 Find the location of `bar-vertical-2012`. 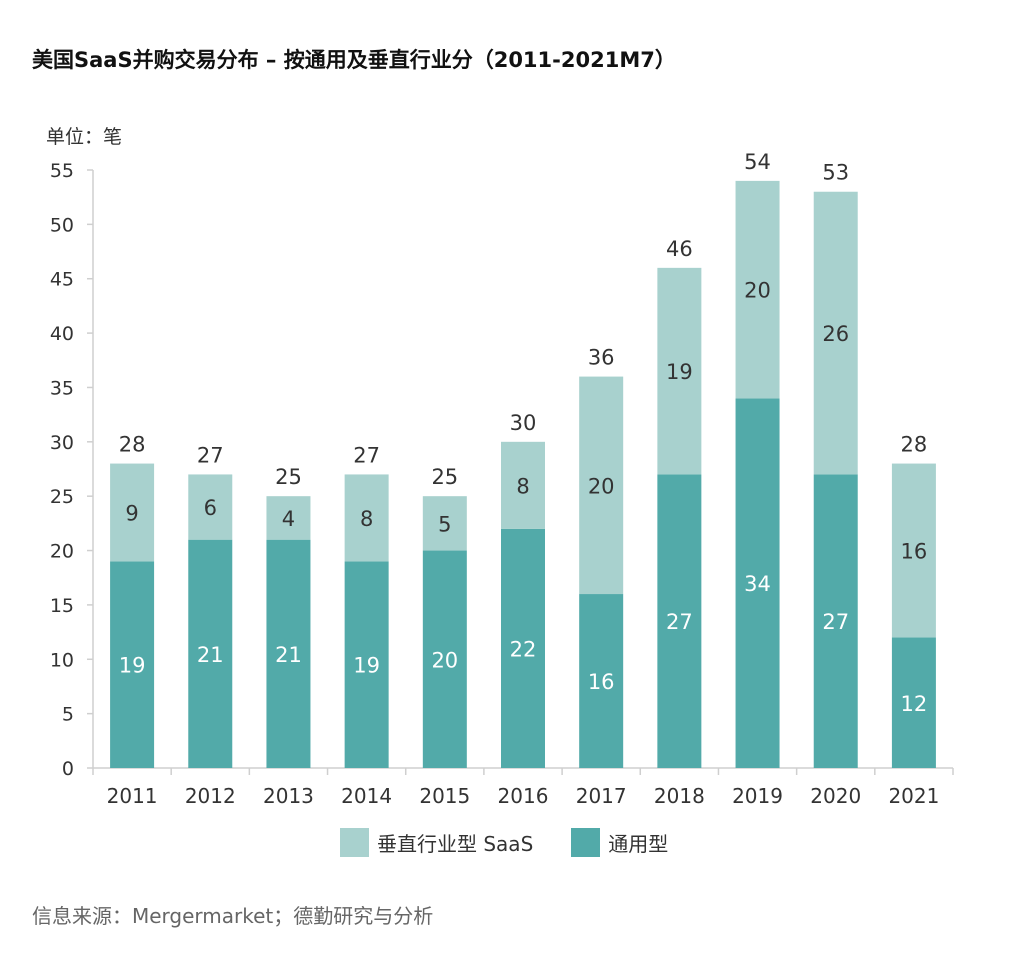

bar-vertical-2012 is located at coordinates (210, 507).